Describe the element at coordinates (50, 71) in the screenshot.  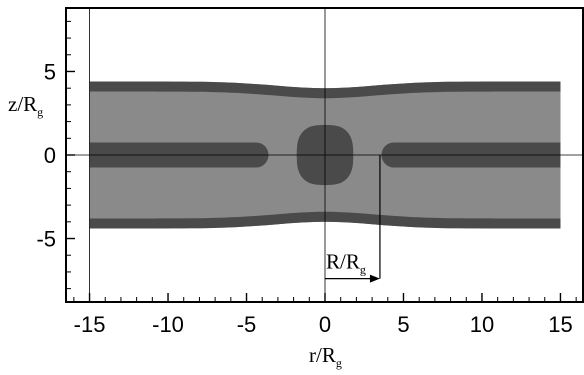
I see `y-tick-label: 5` at that location.